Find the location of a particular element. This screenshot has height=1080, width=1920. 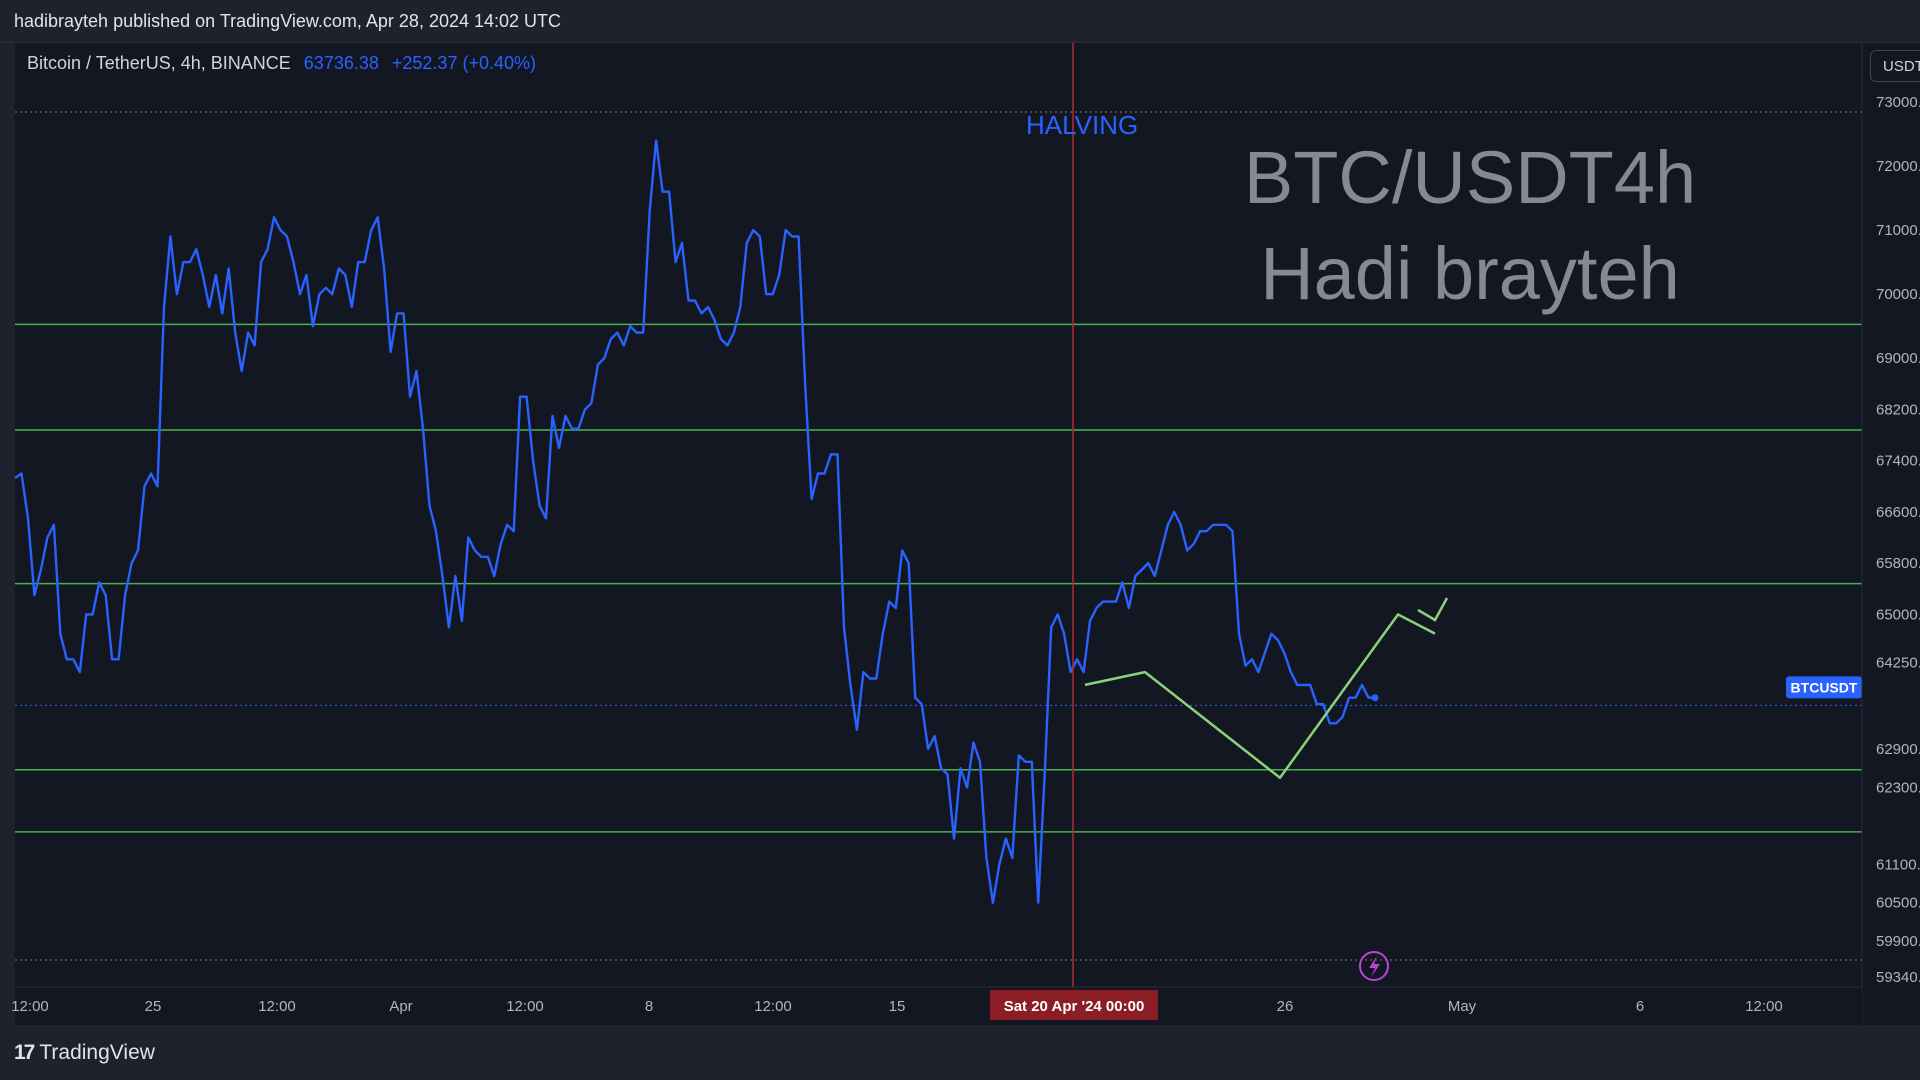

y-tick-label: 65800. is located at coordinates (1898, 563).